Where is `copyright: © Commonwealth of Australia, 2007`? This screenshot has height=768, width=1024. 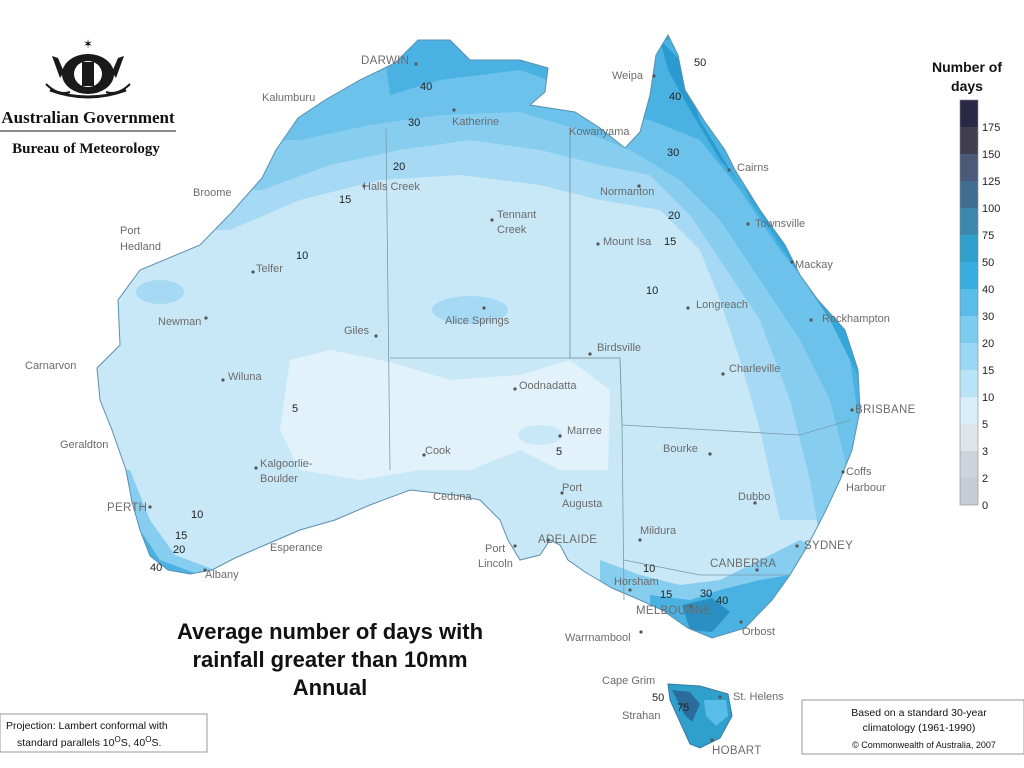 copyright: © Commonwealth of Australia, 2007 is located at coordinates (924, 745).